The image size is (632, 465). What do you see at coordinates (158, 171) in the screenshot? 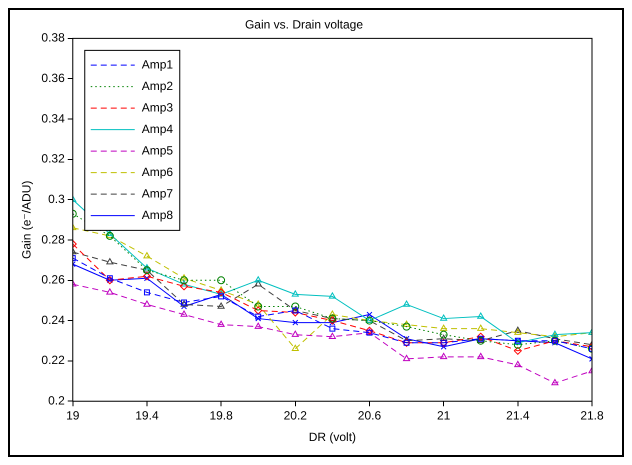
I see `legend-label: Amp6` at bounding box center [158, 171].